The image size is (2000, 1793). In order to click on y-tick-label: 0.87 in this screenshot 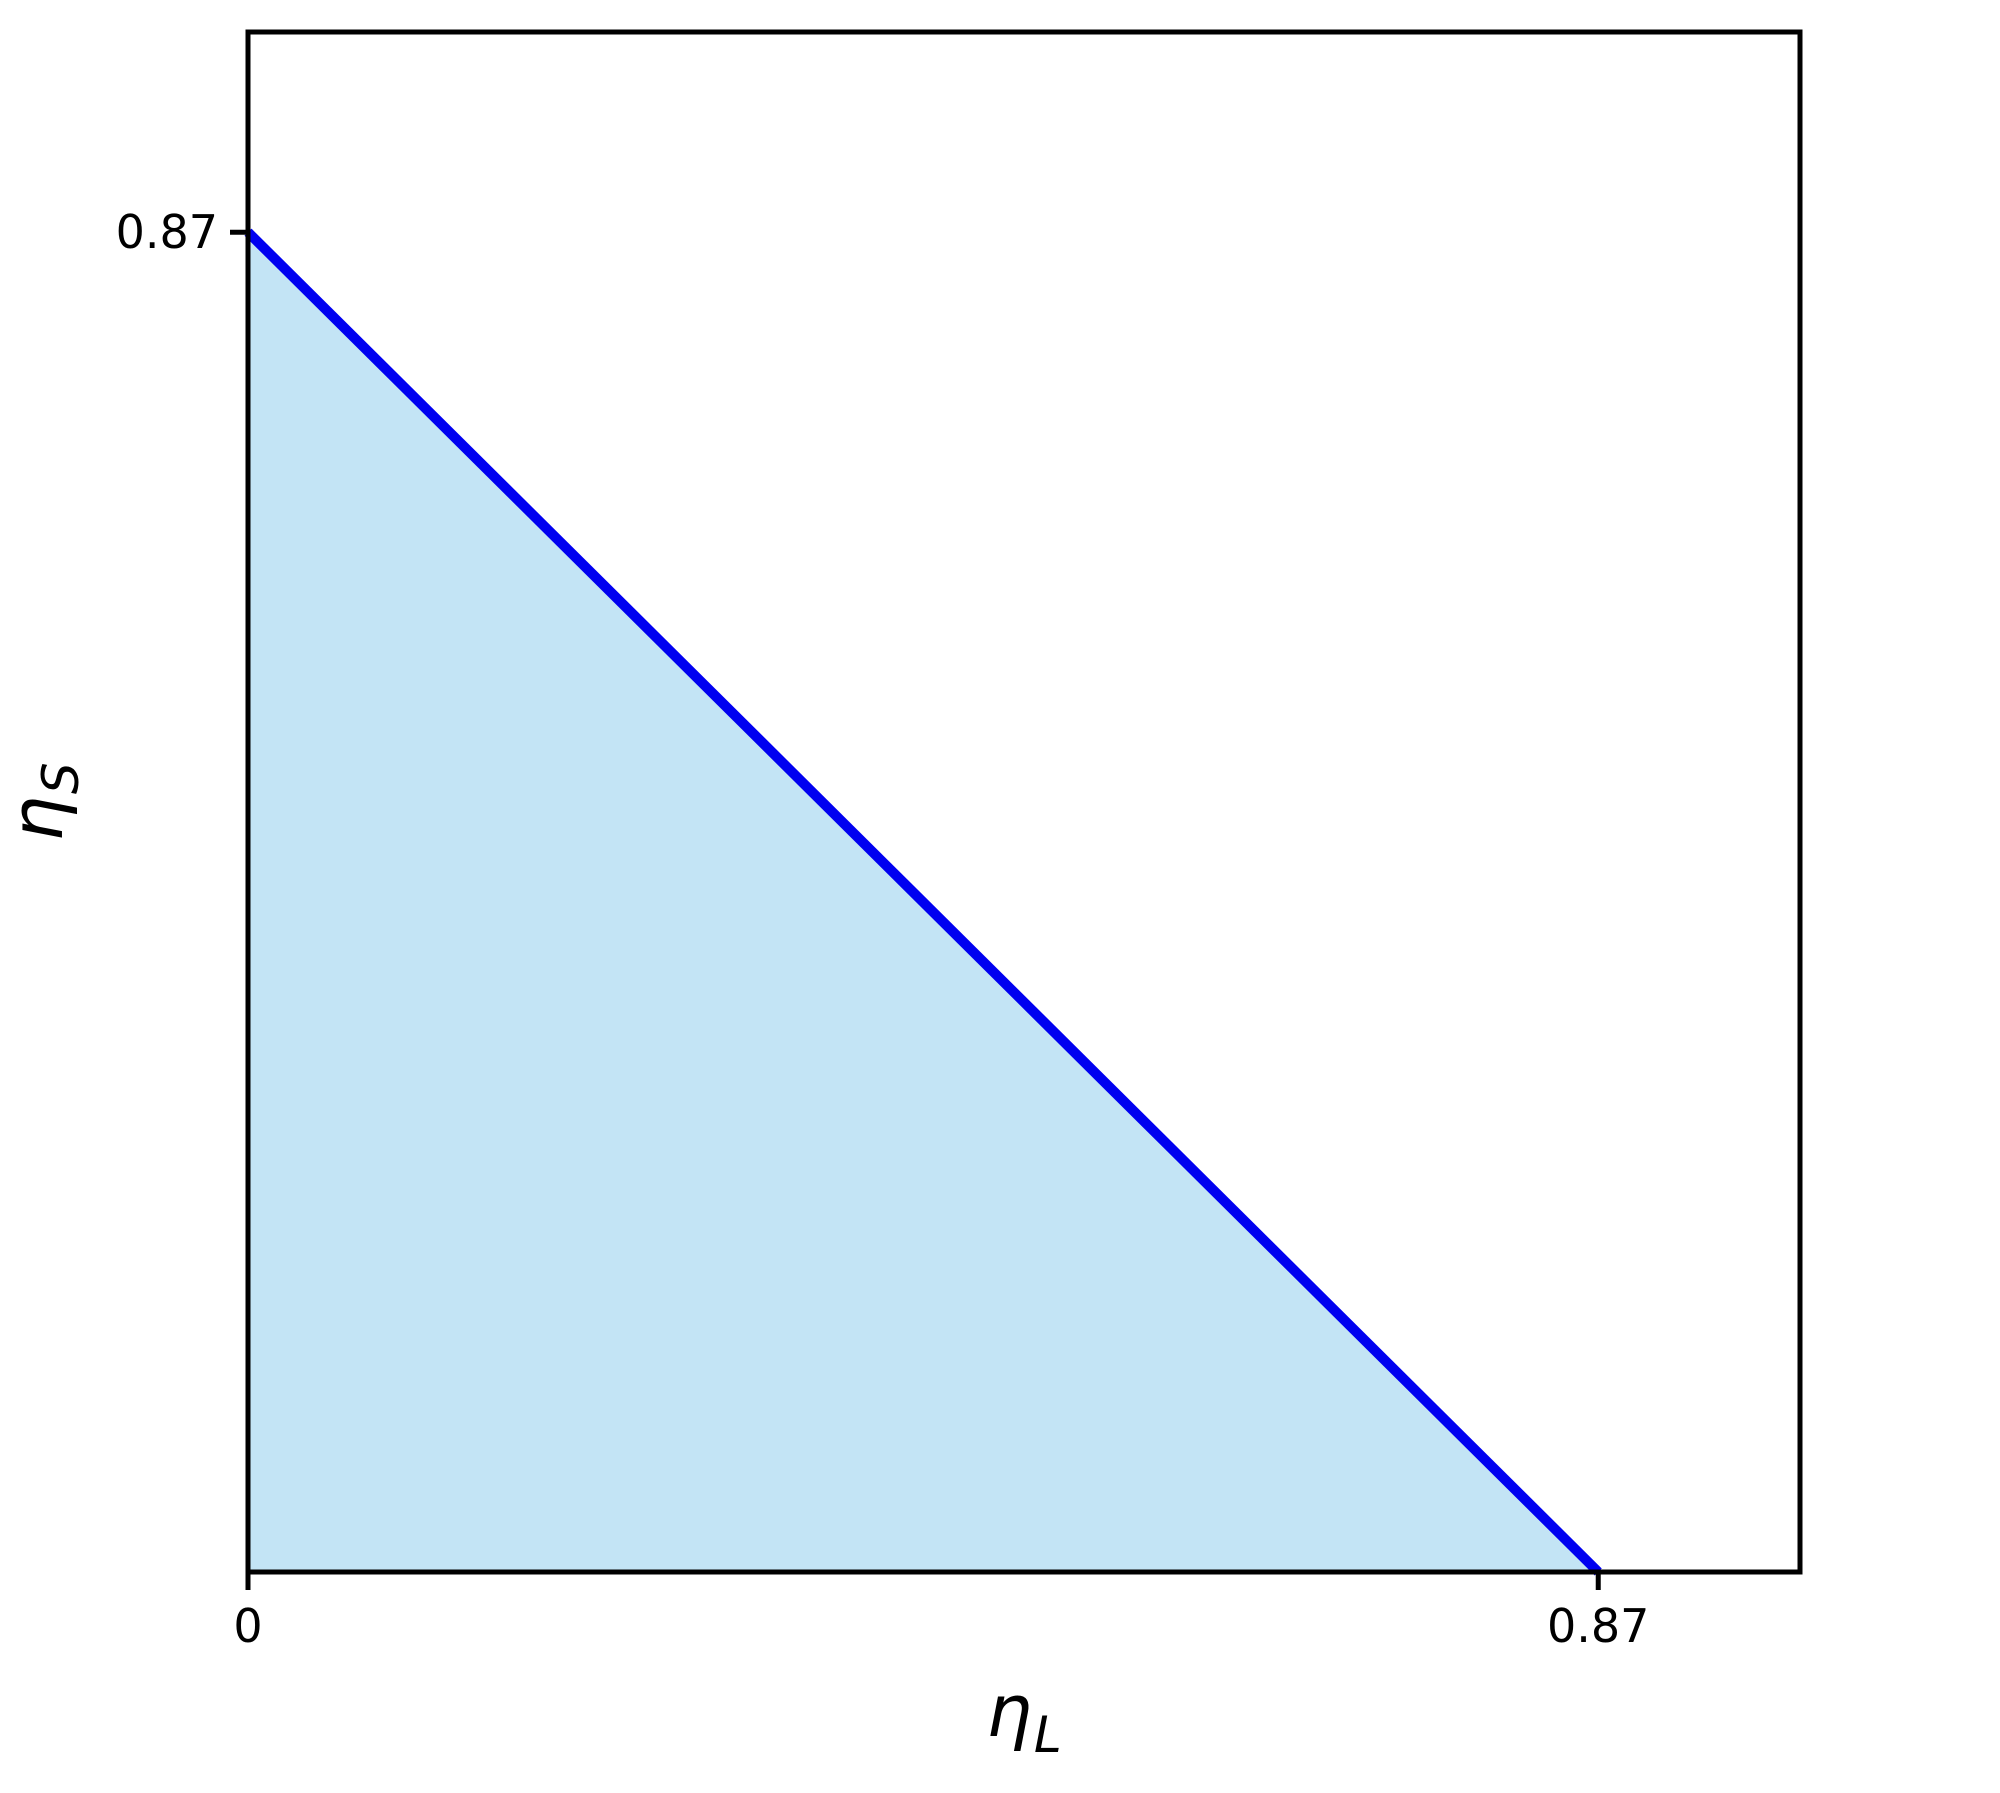, I will do `click(167, 232)`.